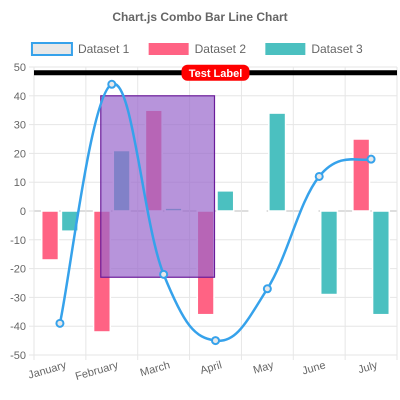 The width and height of the screenshot is (400, 400). Describe the element at coordinates (211, 368) in the screenshot. I see `x-tick-label: April` at that location.